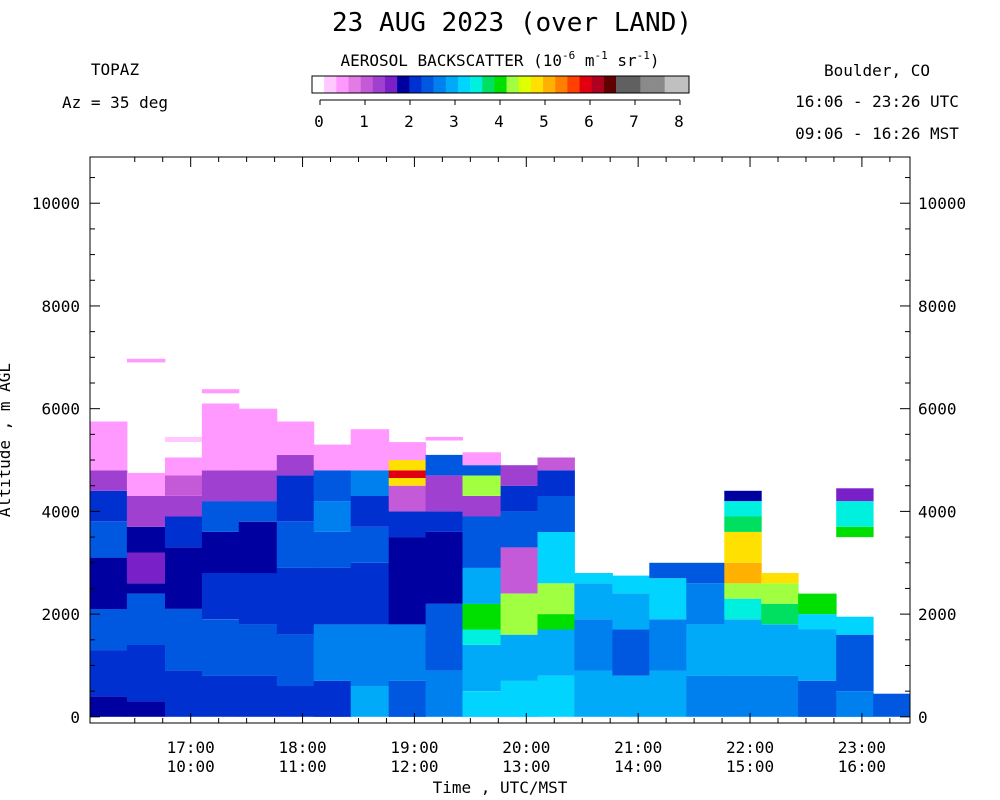 The image size is (1000, 800). I want to click on x-tick-label-utc: 21:00, so click(638, 747).